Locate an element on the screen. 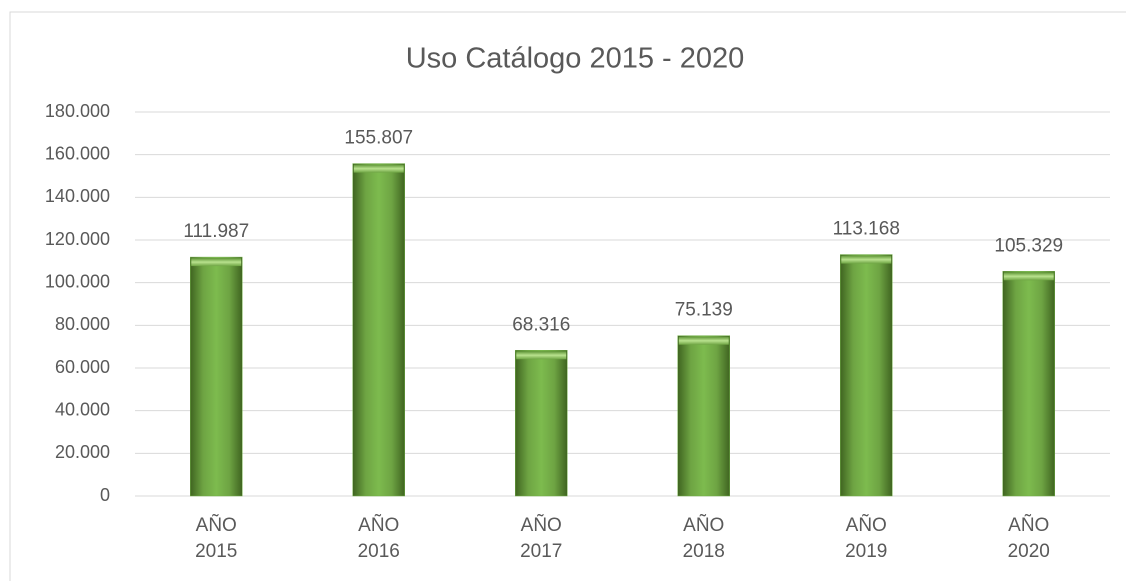 The height and width of the screenshot is (581, 1126). x-tick-label: AÑO 2019 is located at coordinates (866, 538).